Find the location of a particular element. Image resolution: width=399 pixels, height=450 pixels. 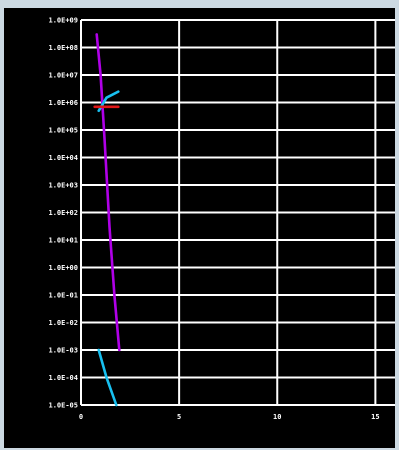

x-tick-label: 5 is located at coordinates (179, 417).